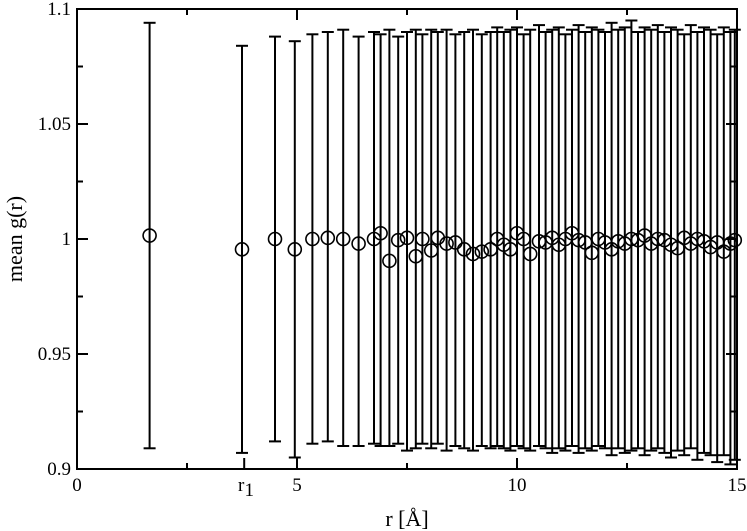  I want to click on y-tick-label: 1.1, so click(59, 10).